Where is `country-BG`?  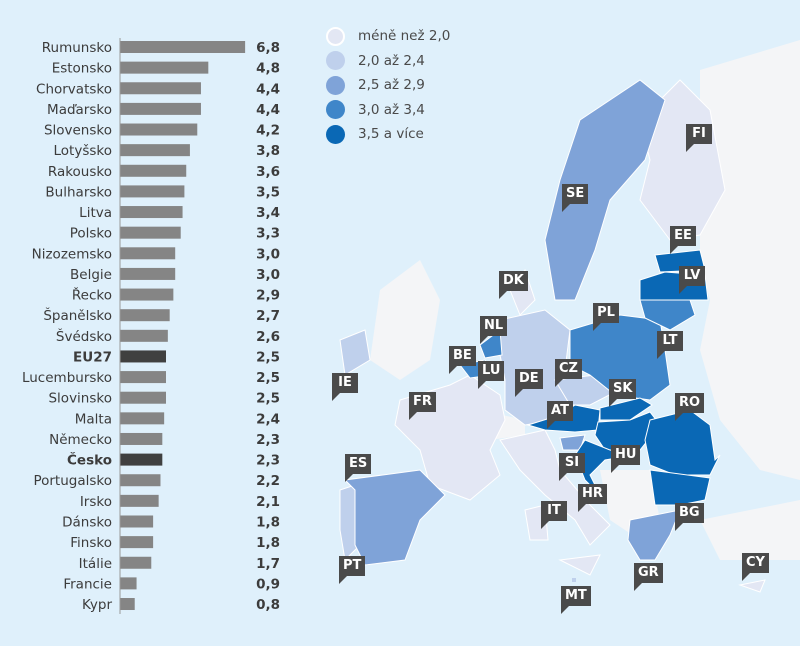
country-BG is located at coordinates (680, 487).